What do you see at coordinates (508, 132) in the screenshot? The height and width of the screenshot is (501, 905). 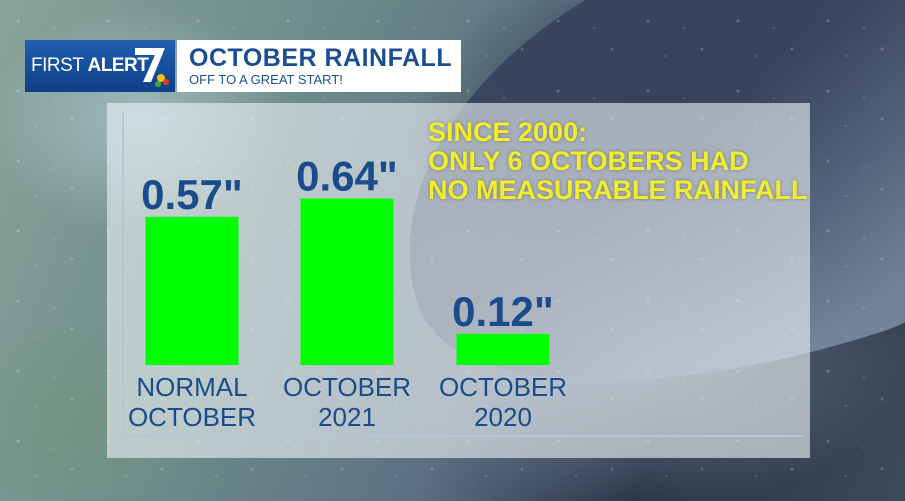 I see `note-line: SINCE 2000:` at bounding box center [508, 132].